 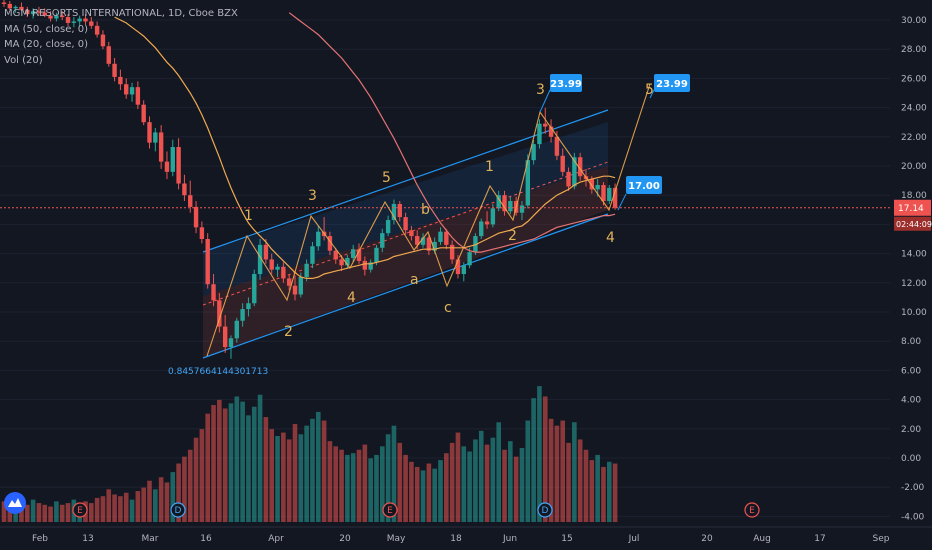 What do you see at coordinates (466, 535) in the screenshot?
I see `time-axis: Feb 13 Mar 16 Apr 20 May 18 Jun 15 Jul 20 Aug 17 Sep` at bounding box center [466, 535].